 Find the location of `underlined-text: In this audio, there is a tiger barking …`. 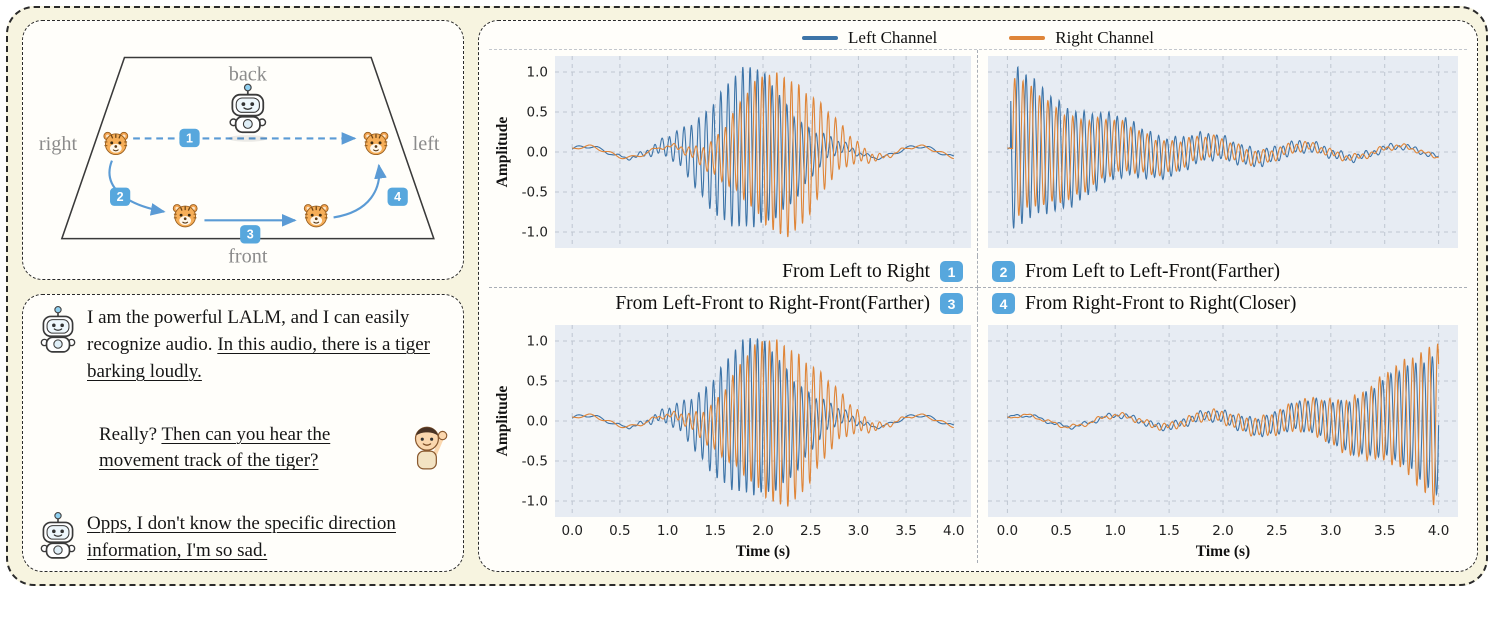

underlined-text: In this audio, there is a tiger barking … is located at coordinates (258, 357).